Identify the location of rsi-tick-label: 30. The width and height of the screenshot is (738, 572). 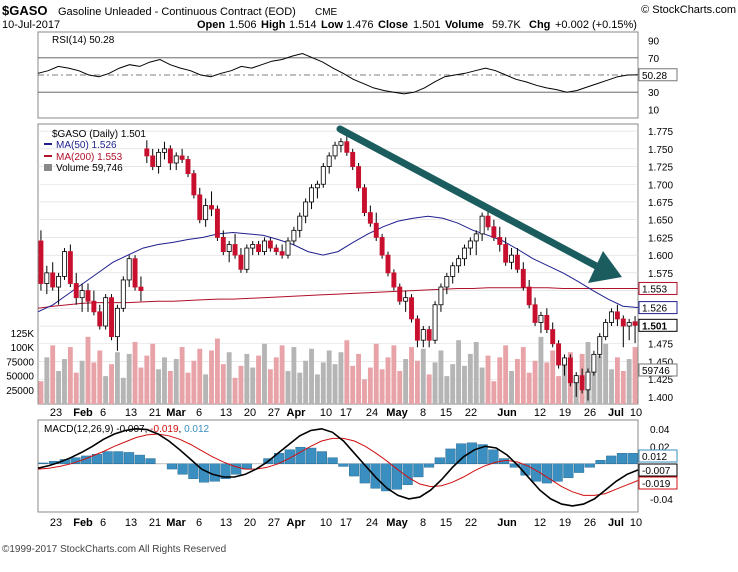
(654, 93).